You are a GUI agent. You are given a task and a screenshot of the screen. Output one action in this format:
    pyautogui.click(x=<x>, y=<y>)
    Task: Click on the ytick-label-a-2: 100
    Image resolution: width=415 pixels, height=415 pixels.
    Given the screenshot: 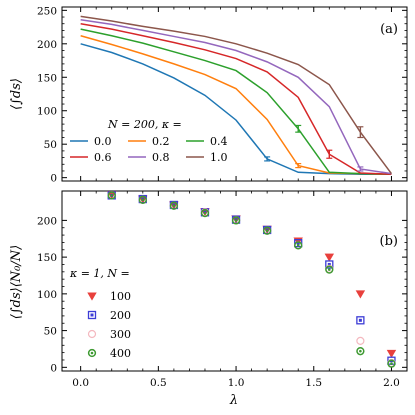 What is the action you would take?
    pyautogui.click(x=47, y=112)
    